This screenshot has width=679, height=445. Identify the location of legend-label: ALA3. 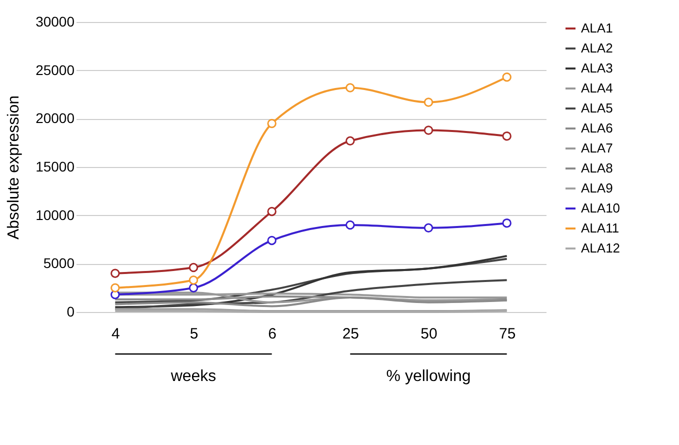
(597, 68).